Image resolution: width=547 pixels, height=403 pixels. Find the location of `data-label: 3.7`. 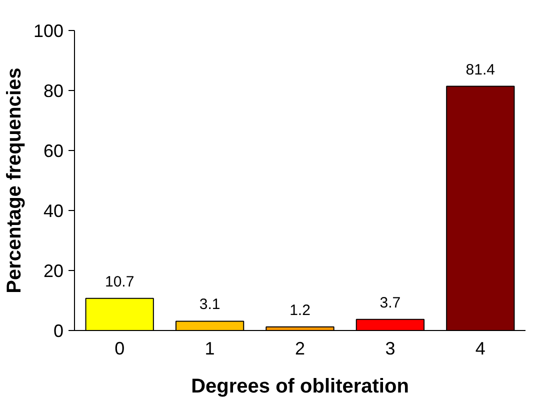

data-label: 3.7 is located at coordinates (390, 303).